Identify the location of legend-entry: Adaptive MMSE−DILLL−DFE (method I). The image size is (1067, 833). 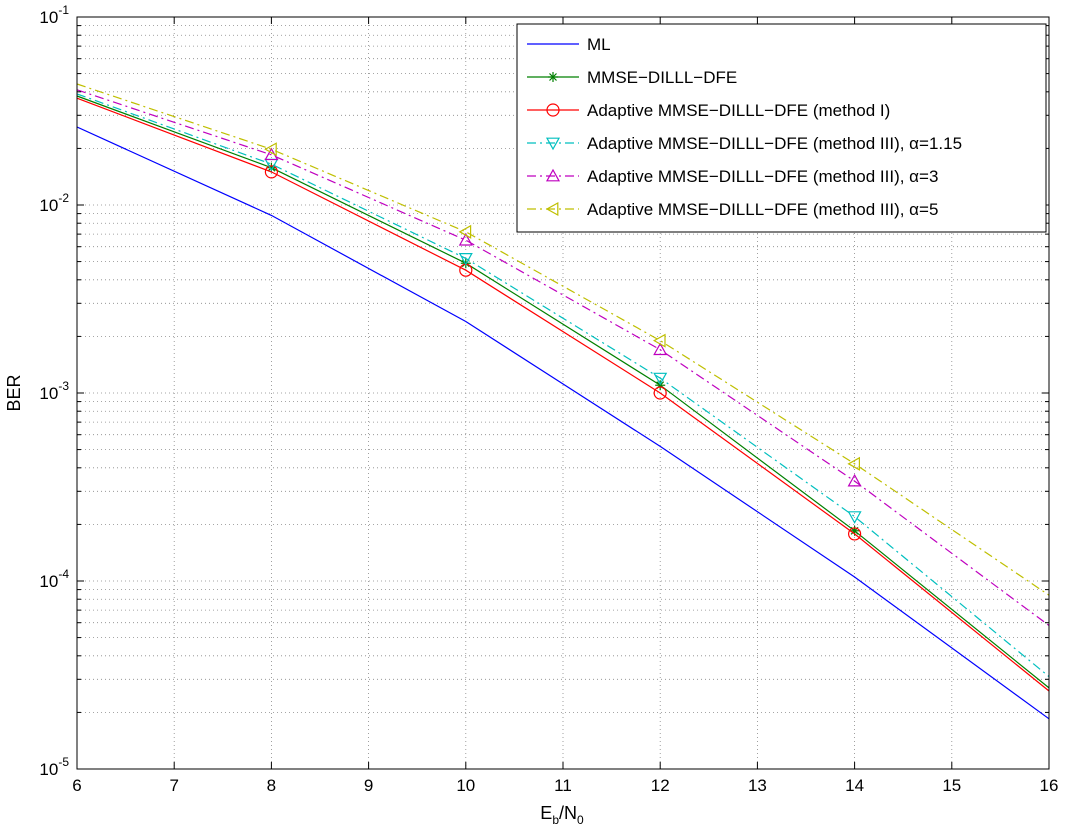
(708, 110).